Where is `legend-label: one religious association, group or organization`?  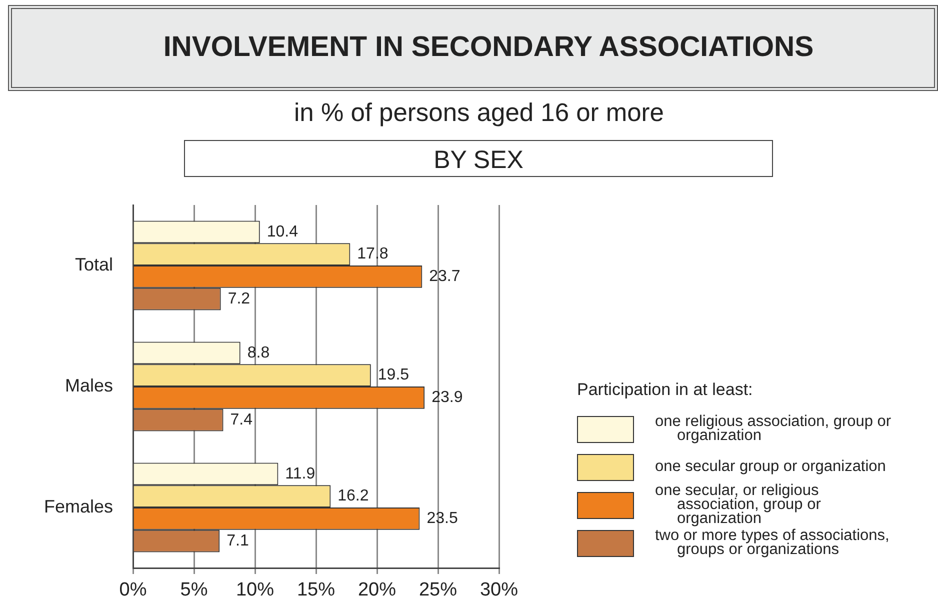 legend-label: one religious association, group or organization is located at coordinates (773, 428).